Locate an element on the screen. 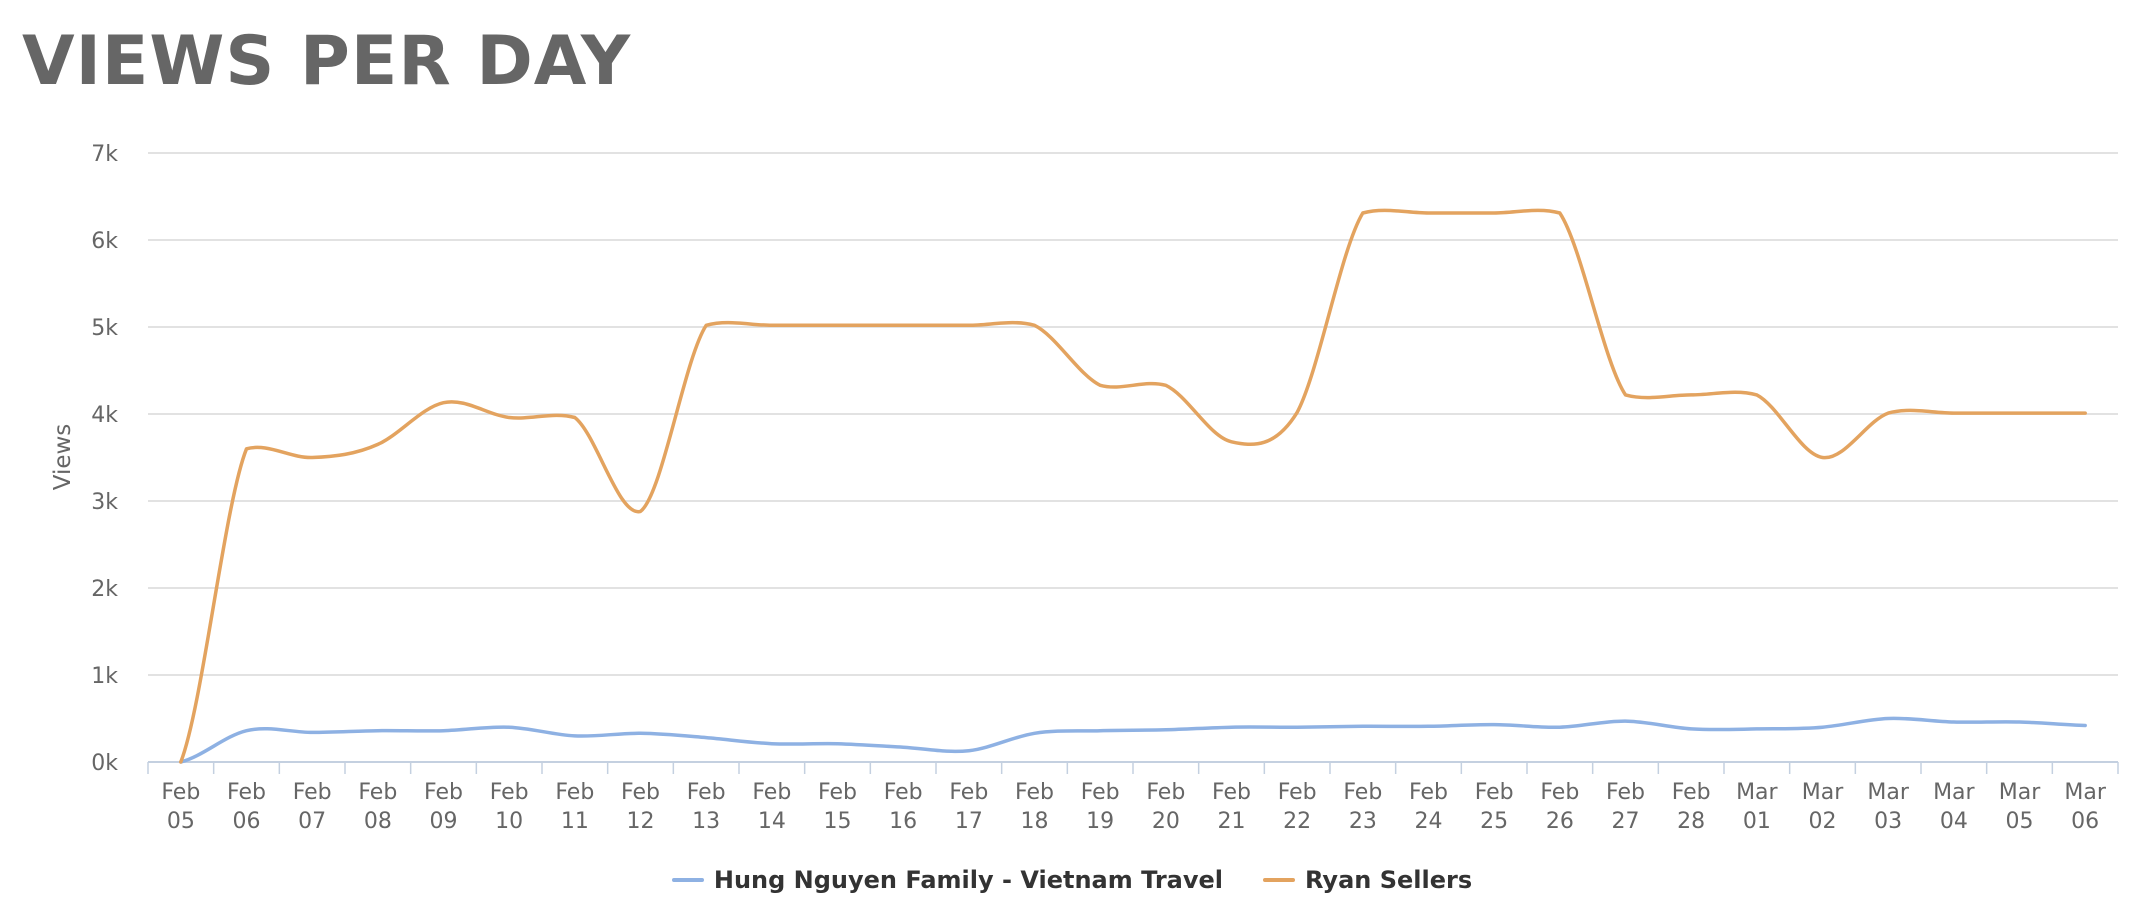 This screenshot has width=2144, height=916. chart-title: VIEWS PER DAY is located at coordinates (327, 61).